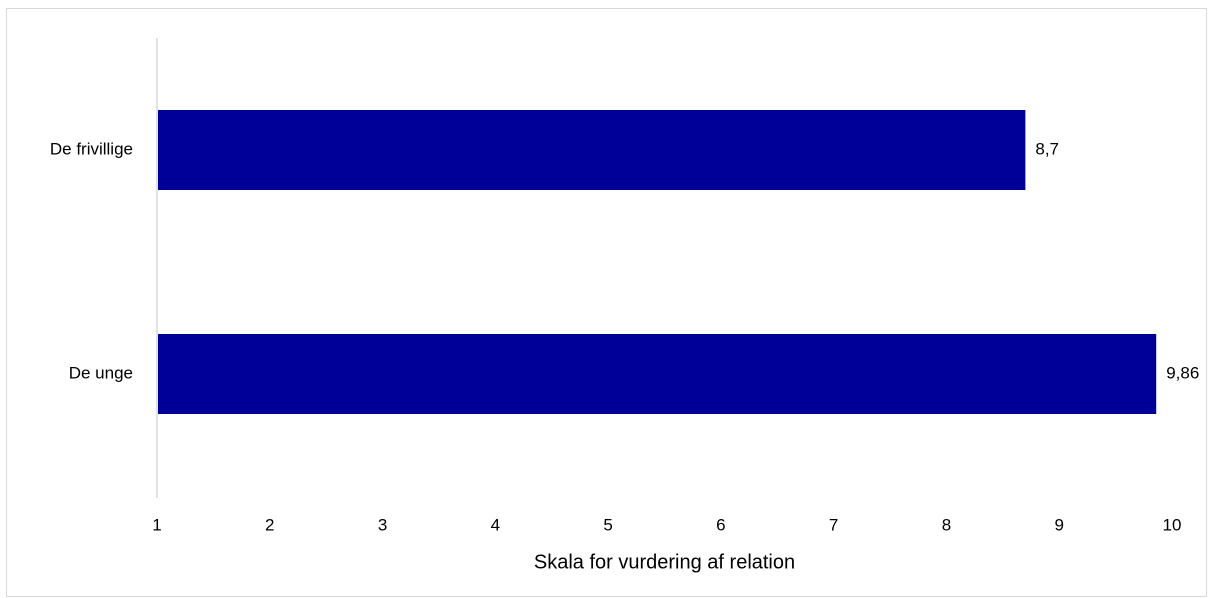 This screenshot has height=598, width=1208. I want to click on data-label: 9,86, so click(1182, 372).